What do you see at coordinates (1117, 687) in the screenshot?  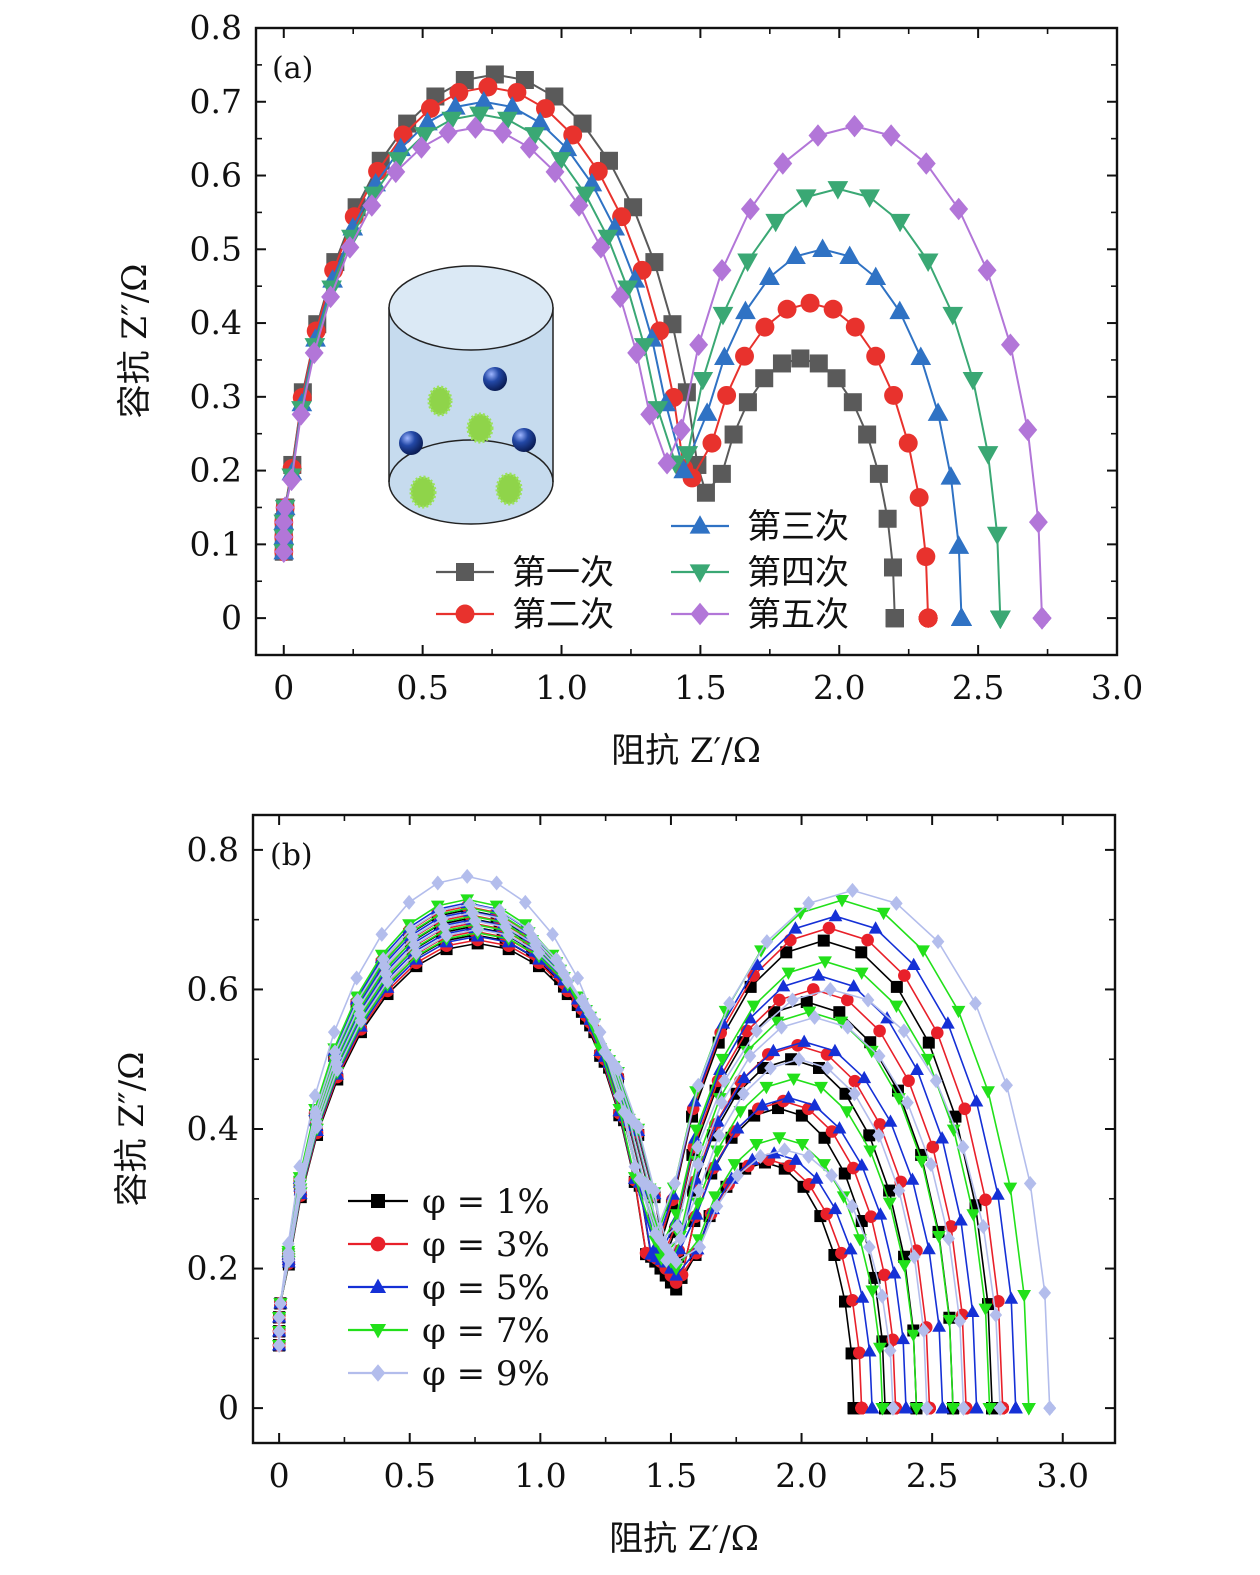 I see `x-tick-label: 3.0` at bounding box center [1117, 687].